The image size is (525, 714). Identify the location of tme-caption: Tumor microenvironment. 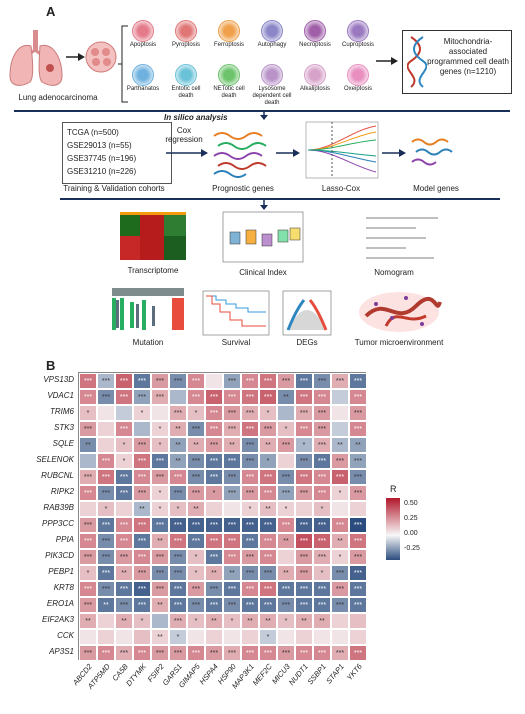
(399, 342).